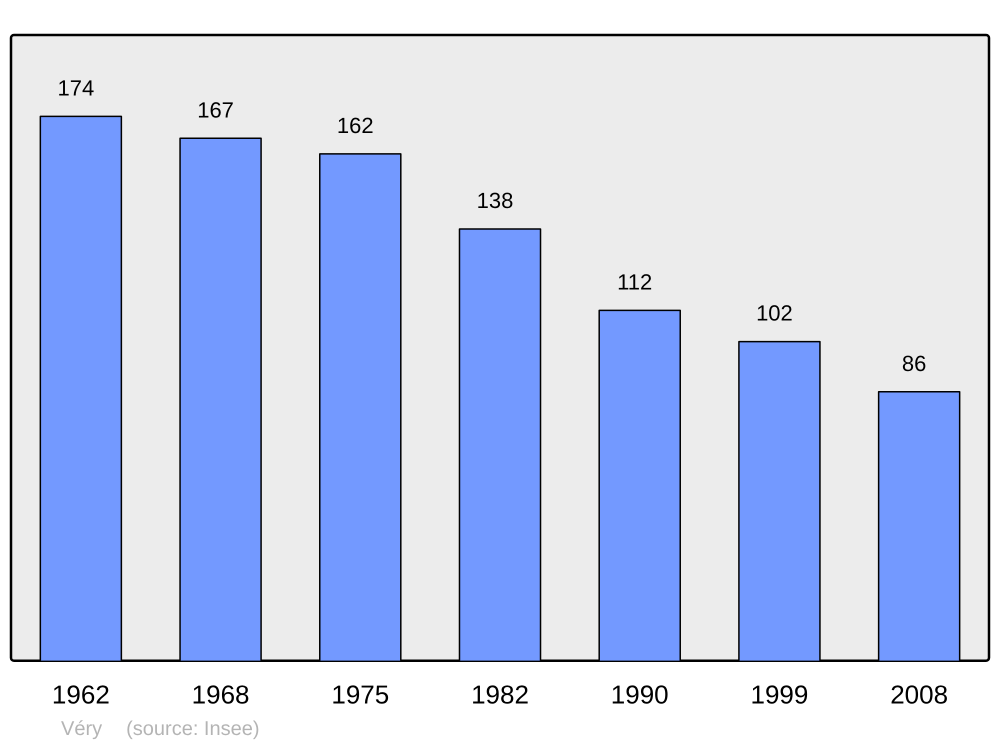  What do you see at coordinates (81, 695) in the screenshot?
I see `x-tick-label: 1962` at bounding box center [81, 695].